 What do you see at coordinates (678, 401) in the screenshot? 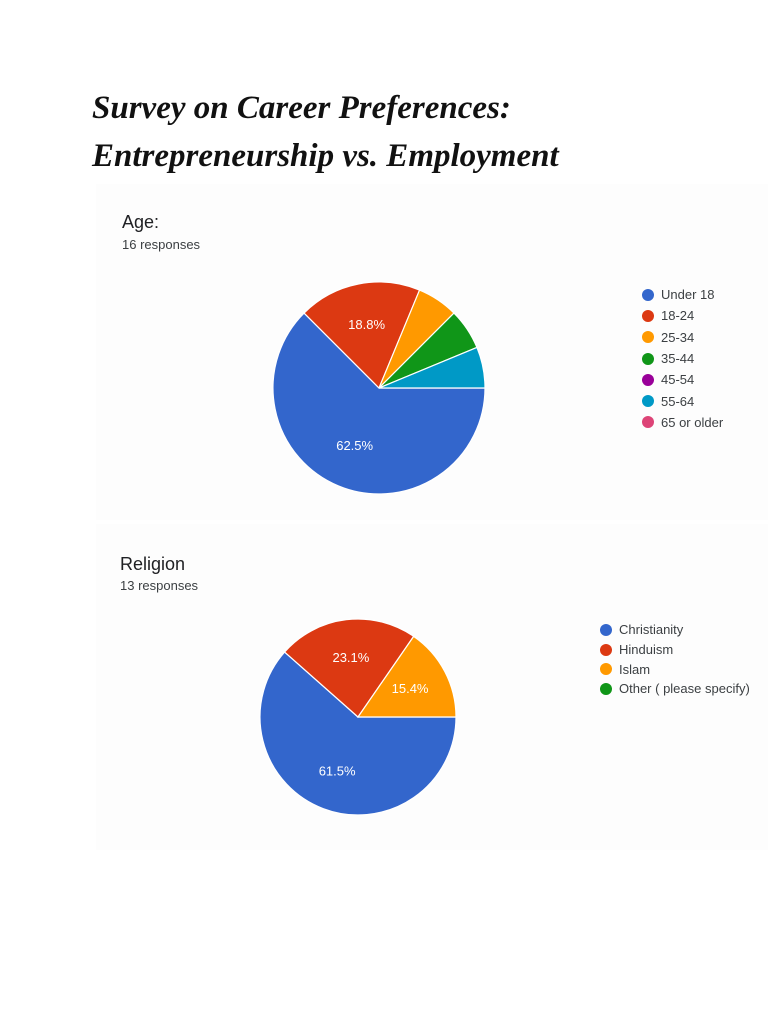
I see `legend-label: 55-64` at bounding box center [678, 401].